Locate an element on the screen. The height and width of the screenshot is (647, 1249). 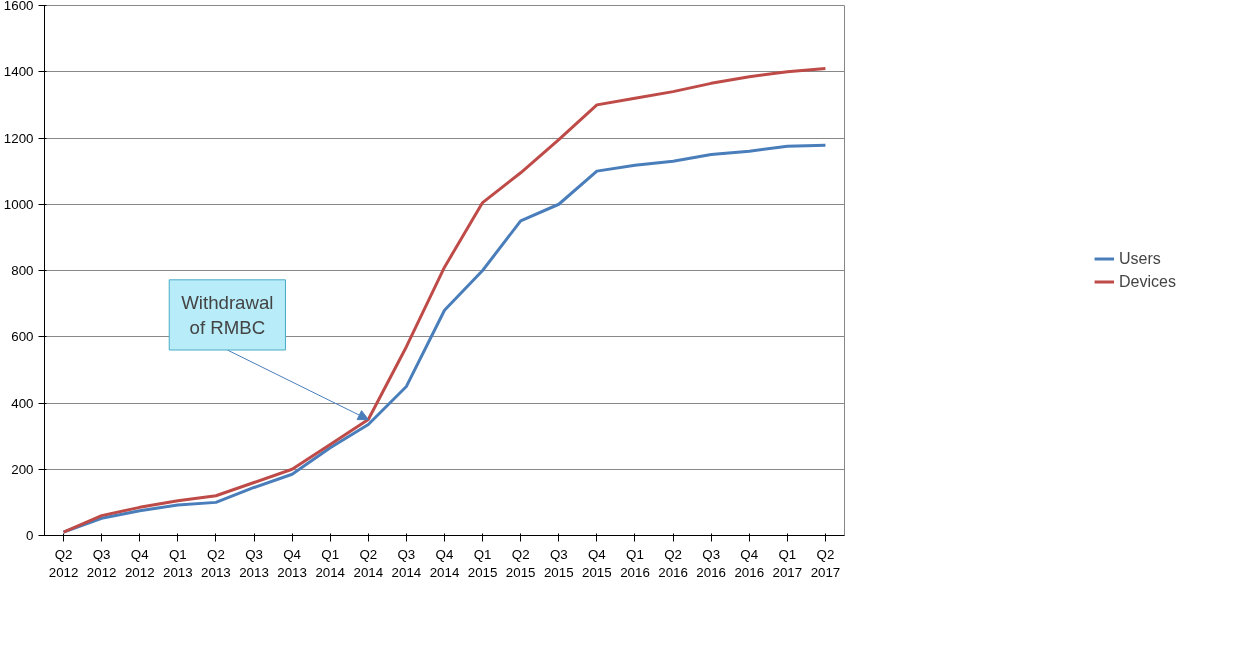
y-tick-label: 0 is located at coordinates (30, 535).